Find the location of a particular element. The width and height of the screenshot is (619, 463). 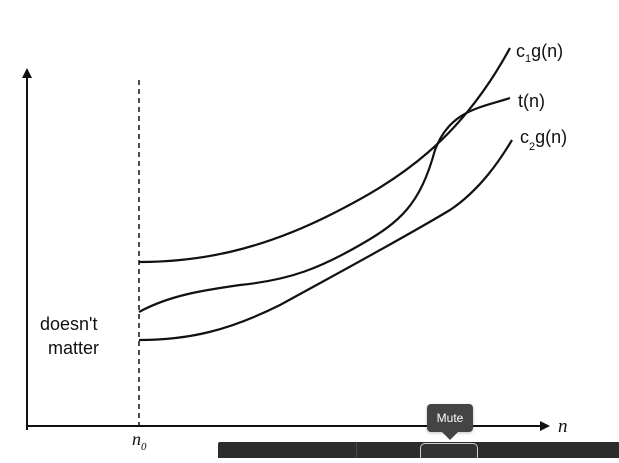

tooltip-text: Mute is located at coordinates (450, 418).